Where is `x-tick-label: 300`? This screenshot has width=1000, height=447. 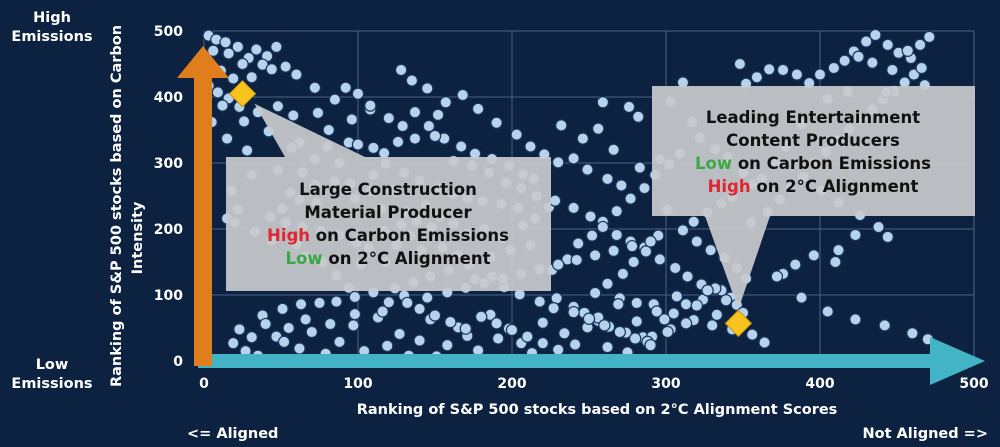 x-tick-label: 300 is located at coordinates (665, 384).